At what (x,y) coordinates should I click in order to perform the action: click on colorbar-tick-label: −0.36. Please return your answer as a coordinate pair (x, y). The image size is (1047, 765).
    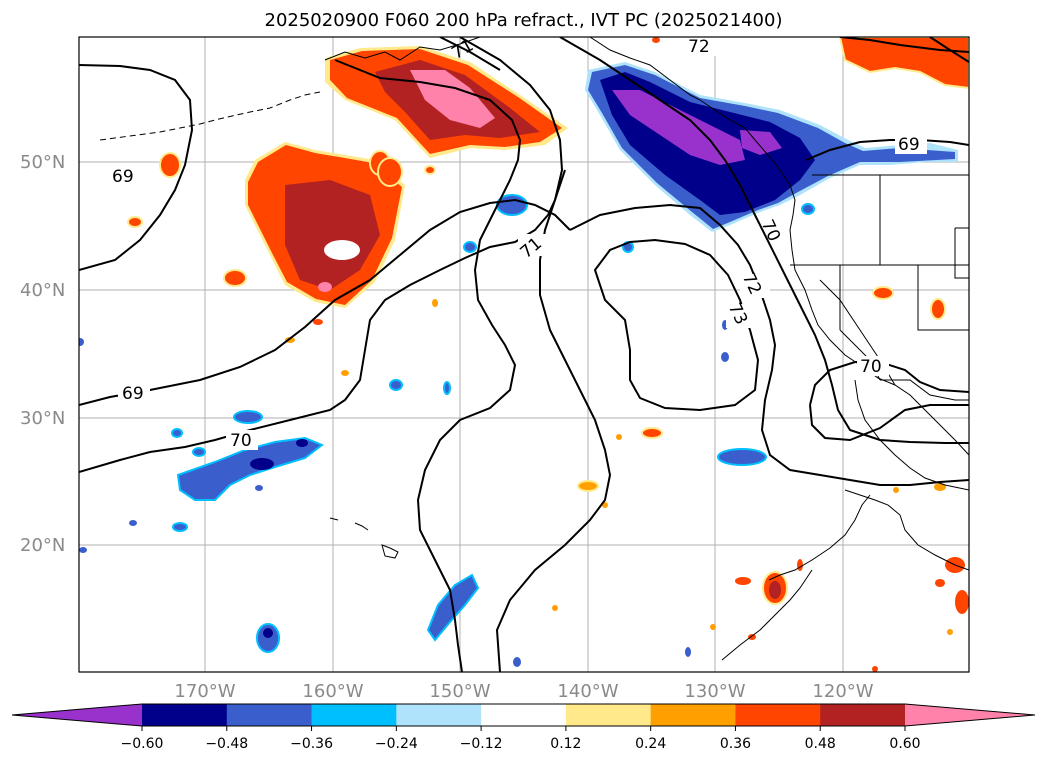
    Looking at the image, I should click on (311, 744).